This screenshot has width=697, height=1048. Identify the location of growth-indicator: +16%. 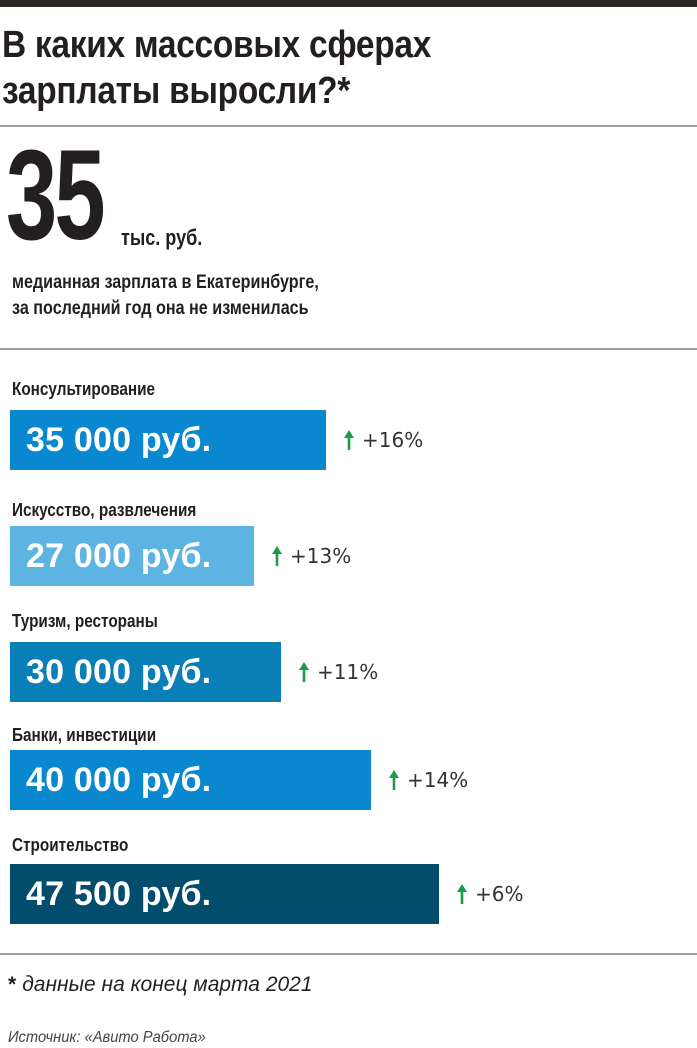
(383, 440).